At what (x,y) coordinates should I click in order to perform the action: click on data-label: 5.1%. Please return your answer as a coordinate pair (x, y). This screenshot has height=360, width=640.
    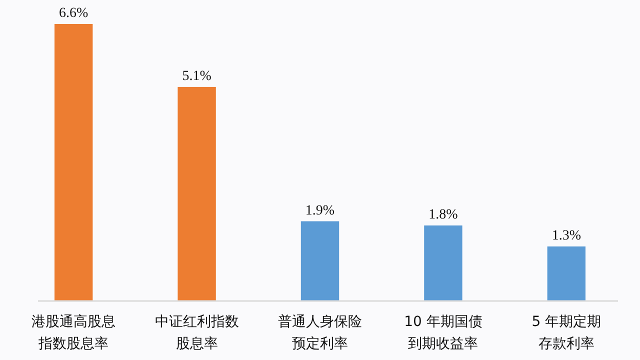
    Looking at the image, I should click on (197, 76).